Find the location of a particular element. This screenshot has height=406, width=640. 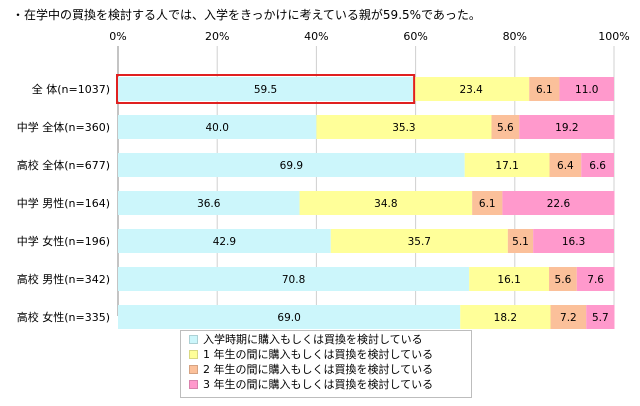

legend-item: 3 年生の間に購入もしくは買換を検討している is located at coordinates (311, 385).